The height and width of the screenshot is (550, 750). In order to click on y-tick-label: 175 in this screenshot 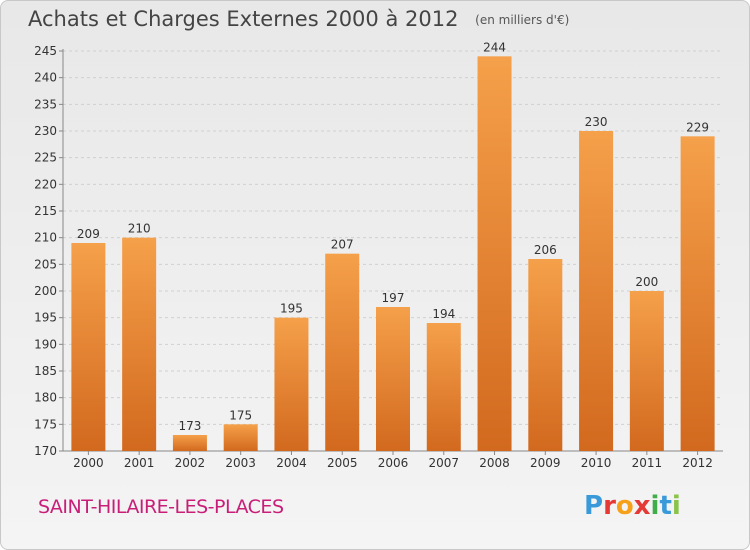, I will do `click(45, 424)`.